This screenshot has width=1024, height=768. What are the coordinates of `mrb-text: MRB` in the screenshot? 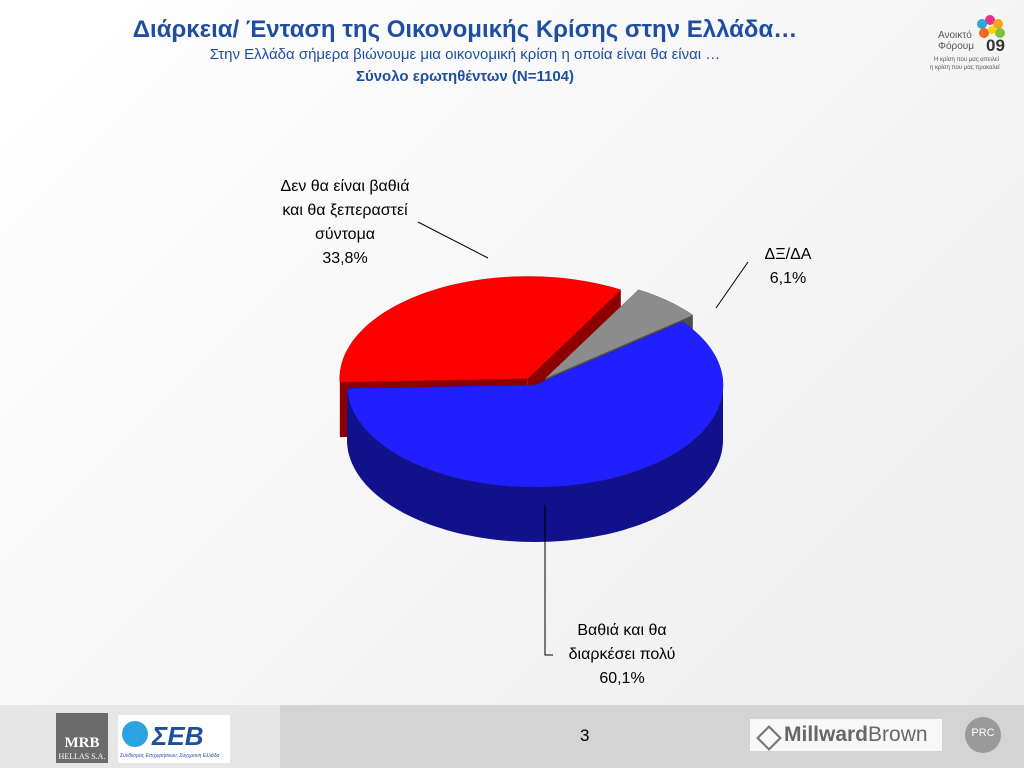 It's located at (82, 743).